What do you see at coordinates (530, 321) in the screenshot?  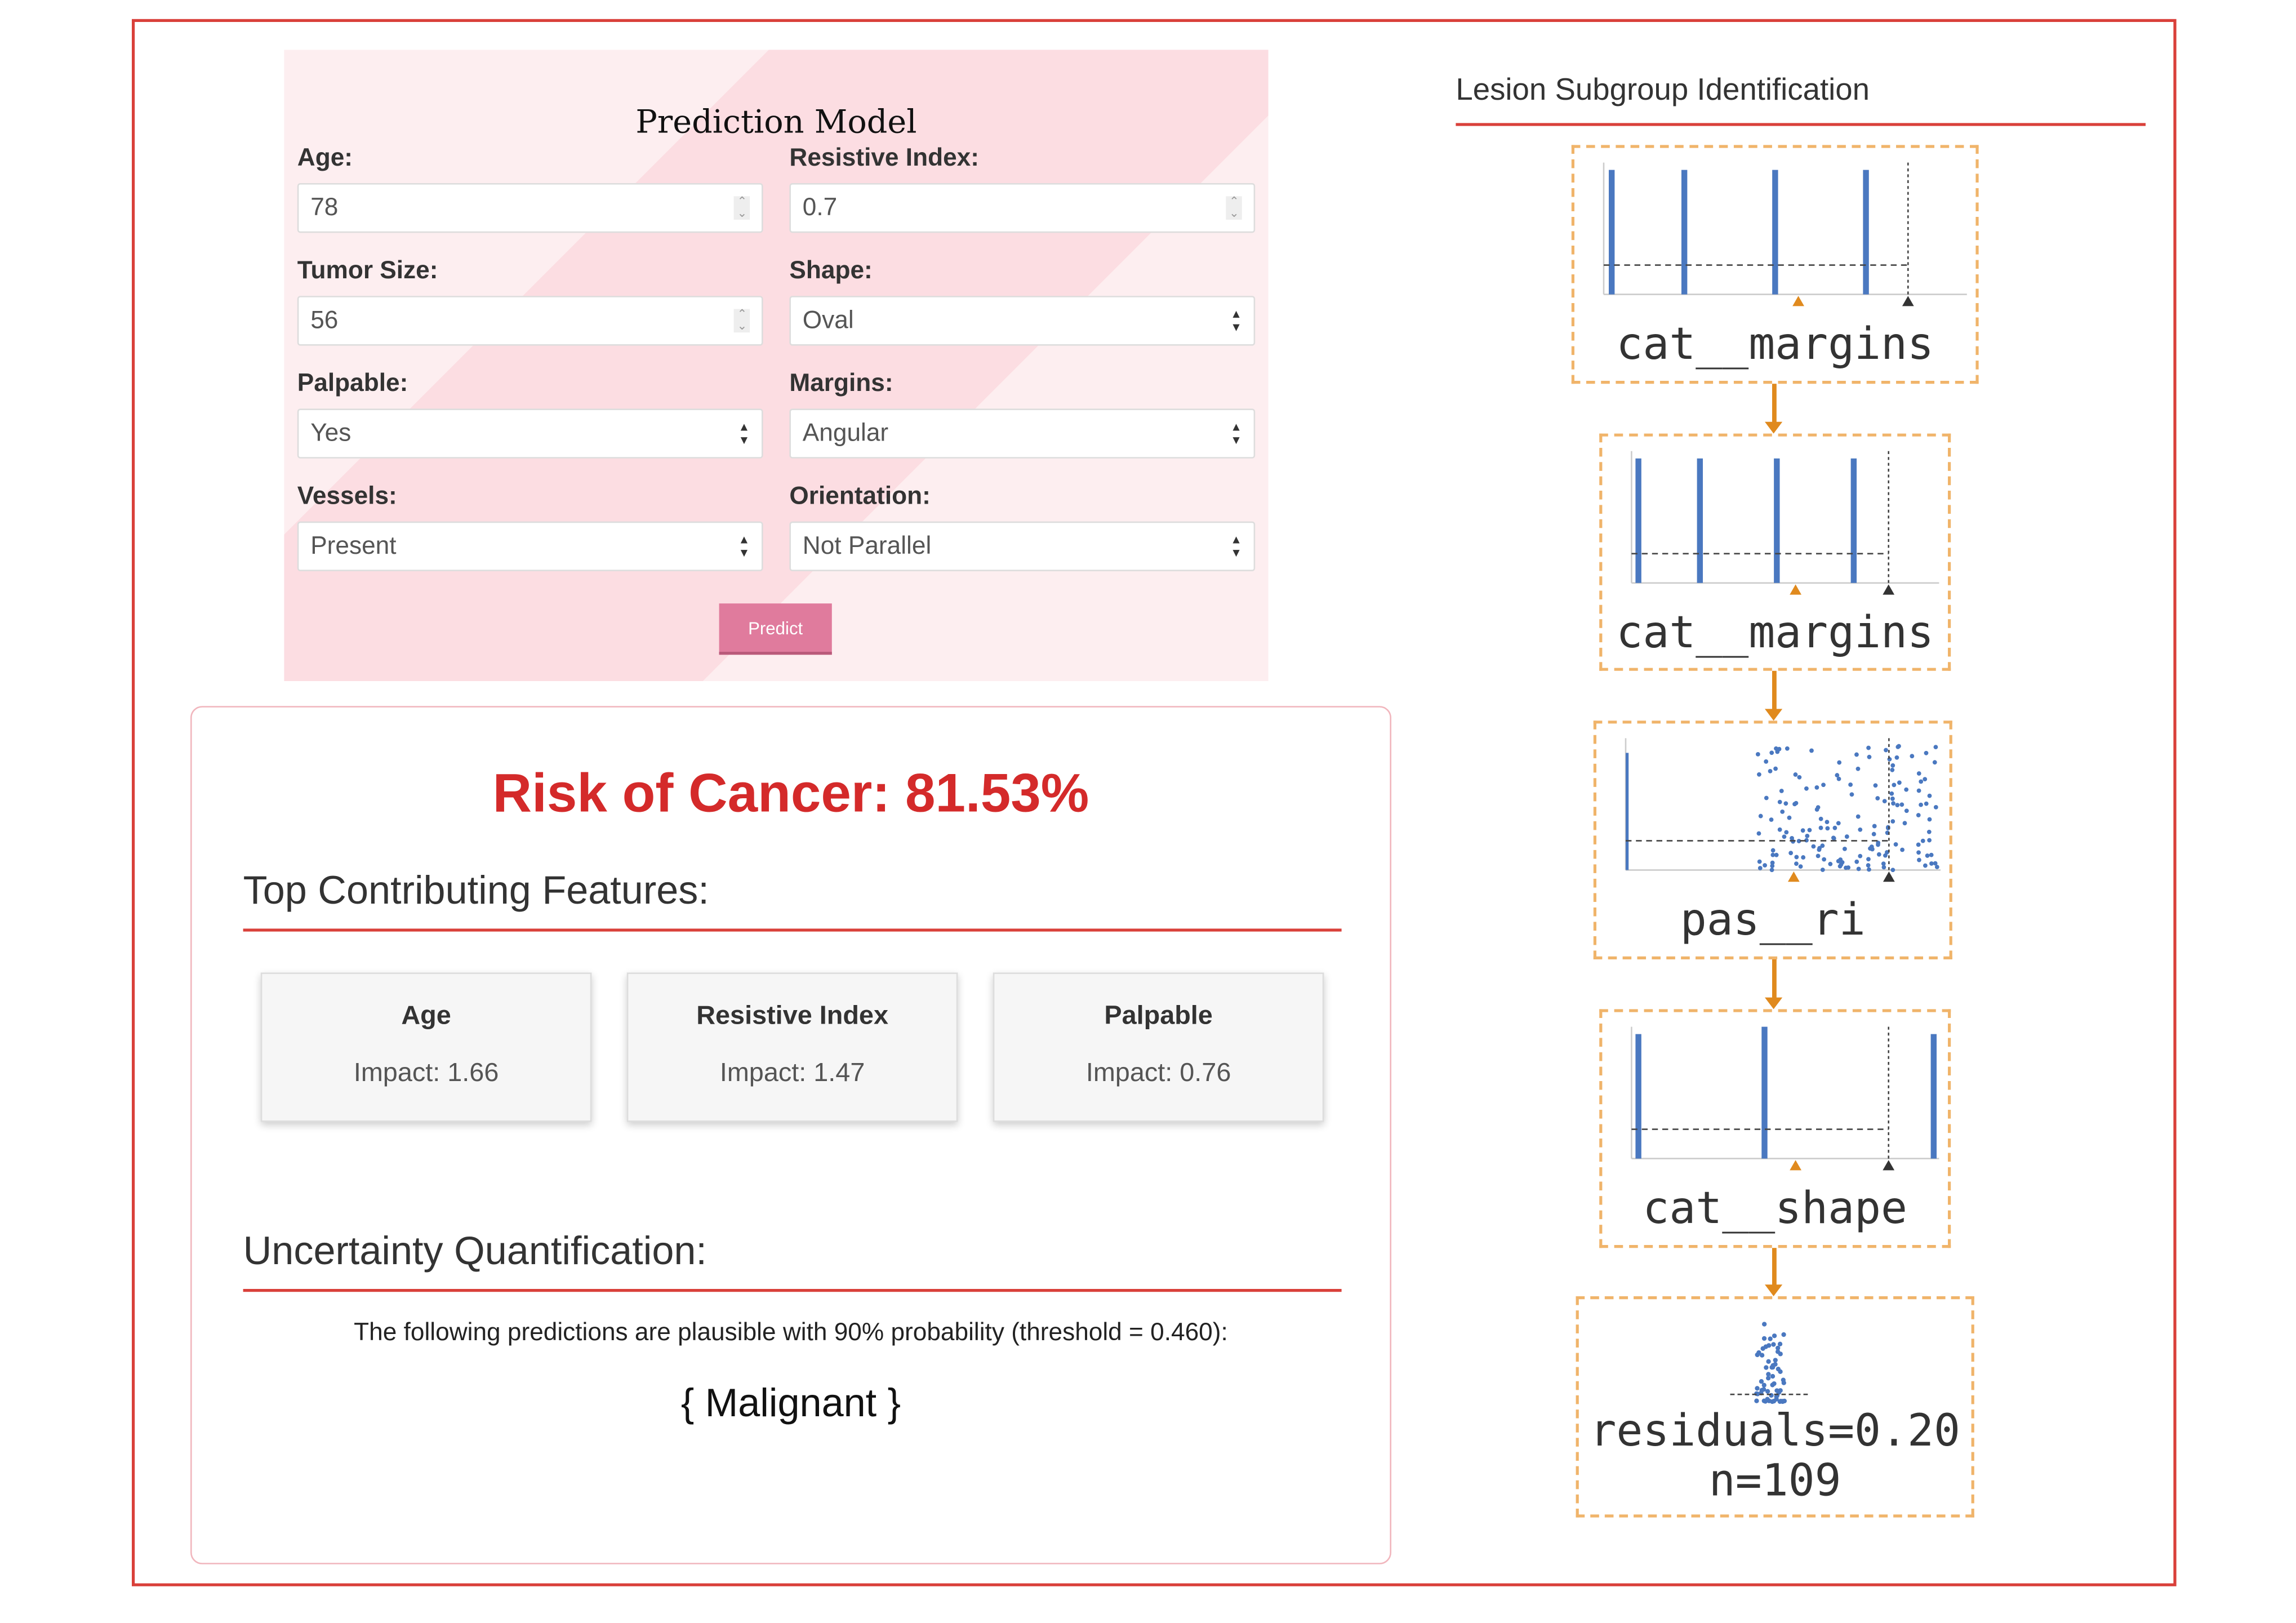 I see `number-input: 56 ⌃ ⌄` at bounding box center [530, 321].